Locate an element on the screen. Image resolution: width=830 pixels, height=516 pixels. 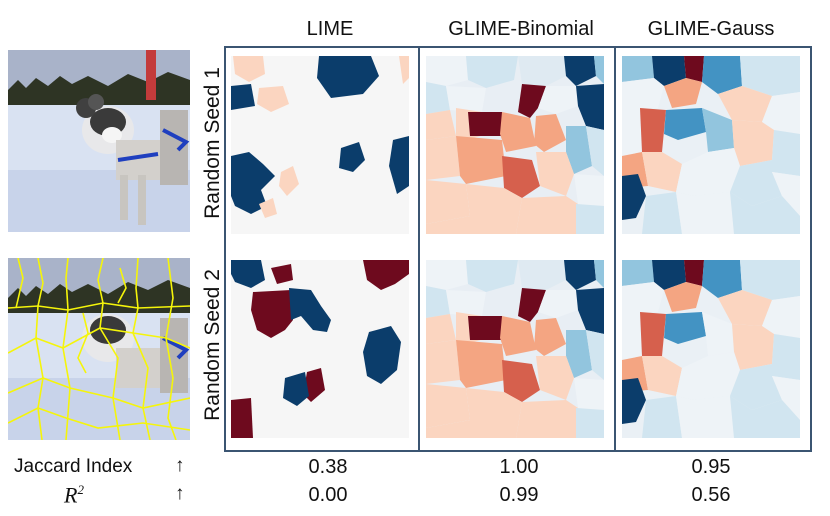
jaccard-value-glime-binomial: 1.00 is located at coordinates (519, 467).